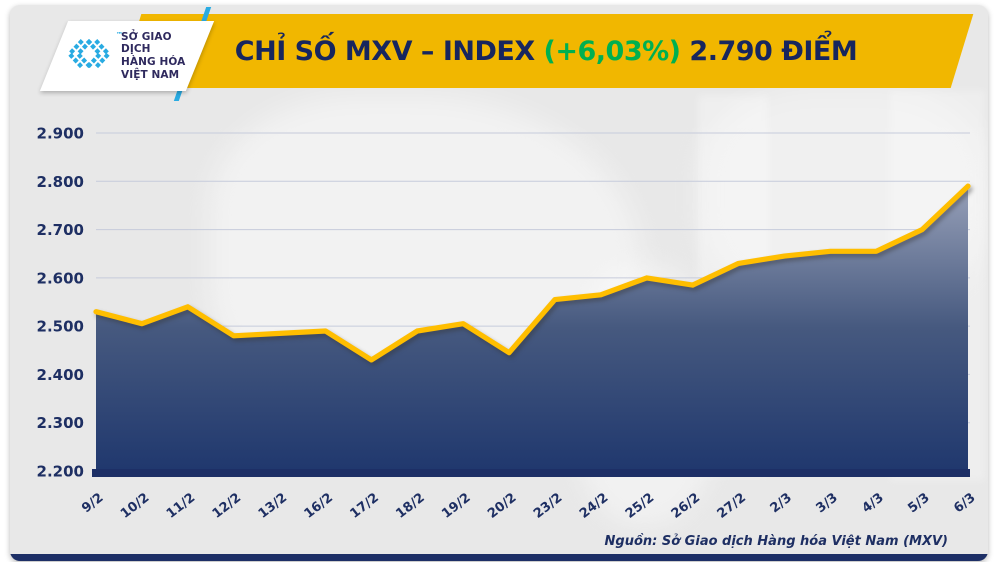  What do you see at coordinates (181, 505) in the screenshot?
I see `x-axis-tick-label: 11/2` at bounding box center [181, 505].